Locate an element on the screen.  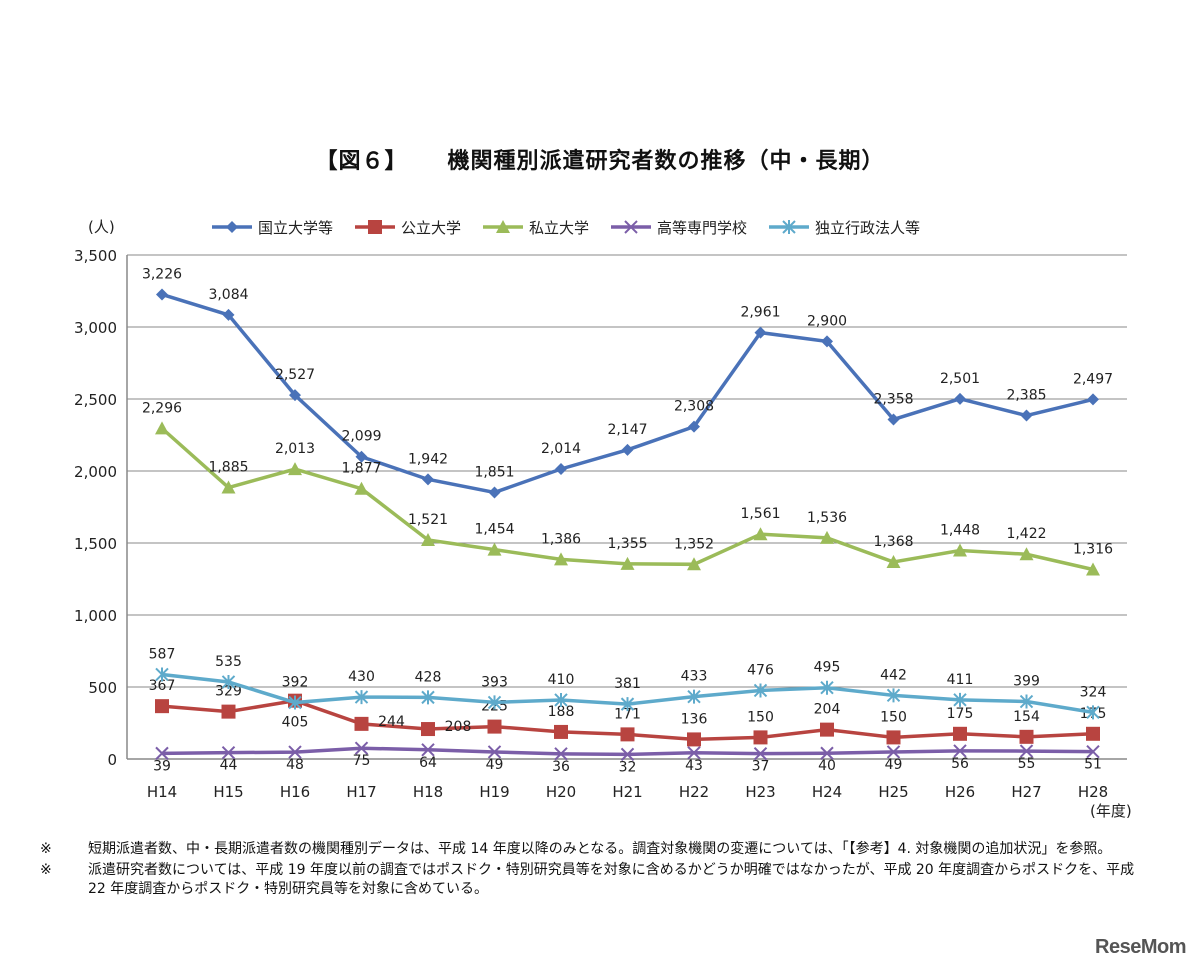
y-tick-label: 500 is located at coordinates (102, 688).